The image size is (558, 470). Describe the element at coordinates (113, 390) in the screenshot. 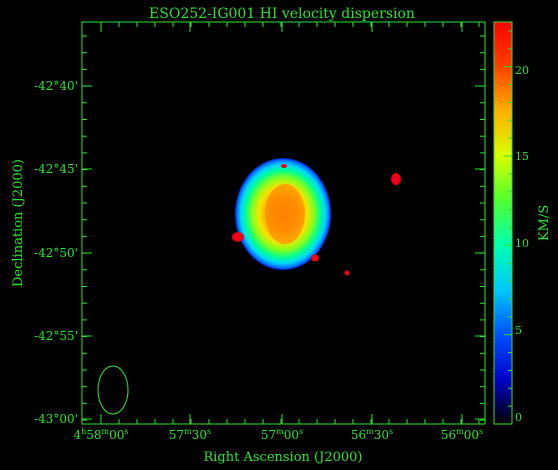

I see `beam-ellipse` at that location.